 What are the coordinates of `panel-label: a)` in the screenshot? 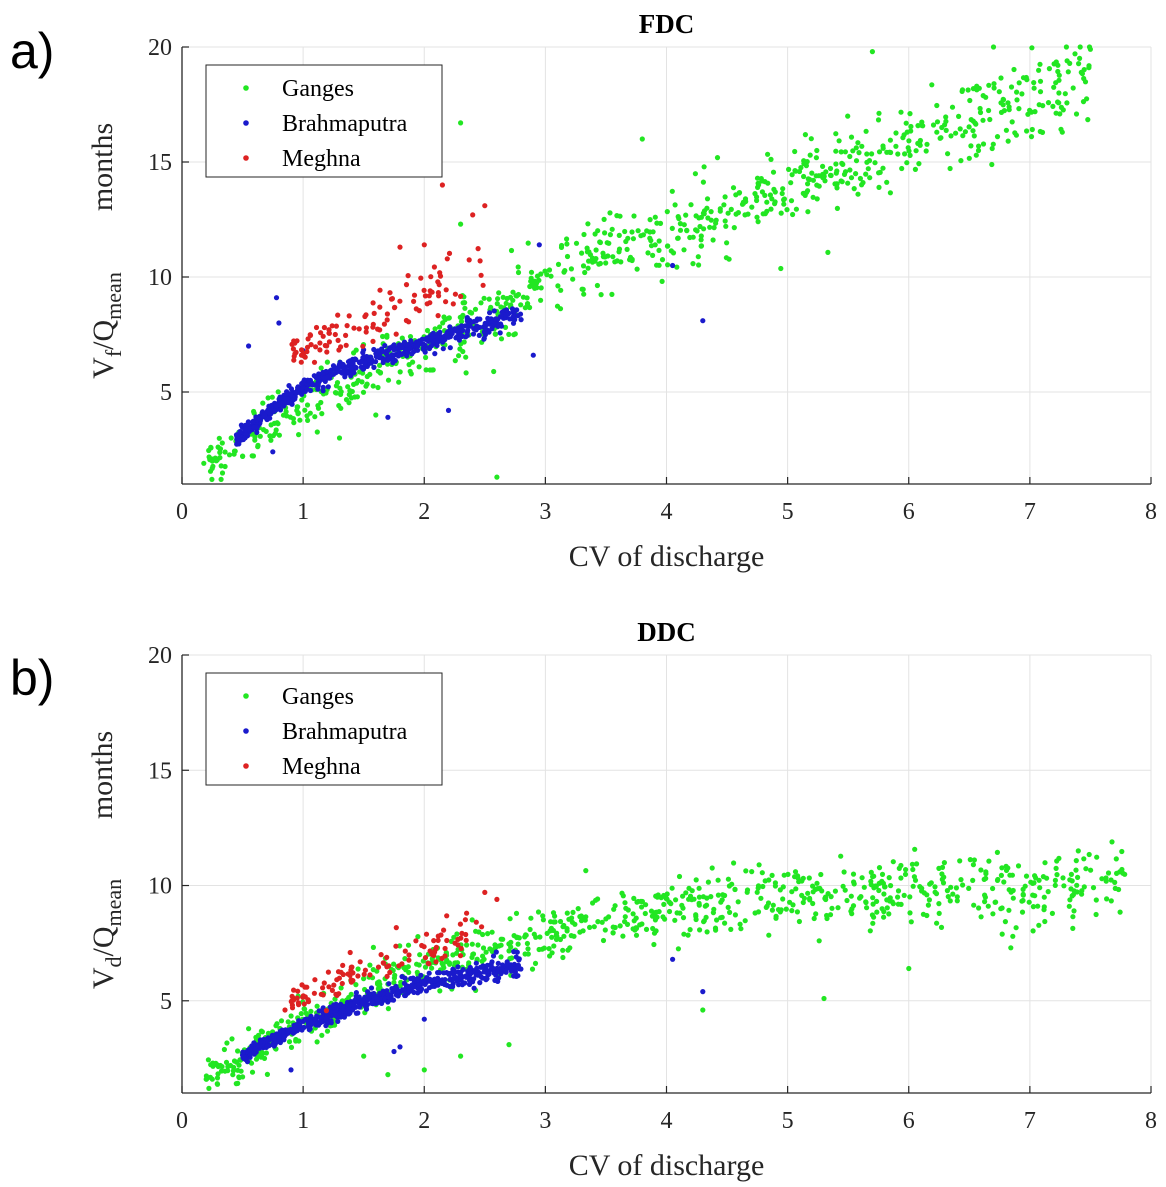 It's located at (32, 51).